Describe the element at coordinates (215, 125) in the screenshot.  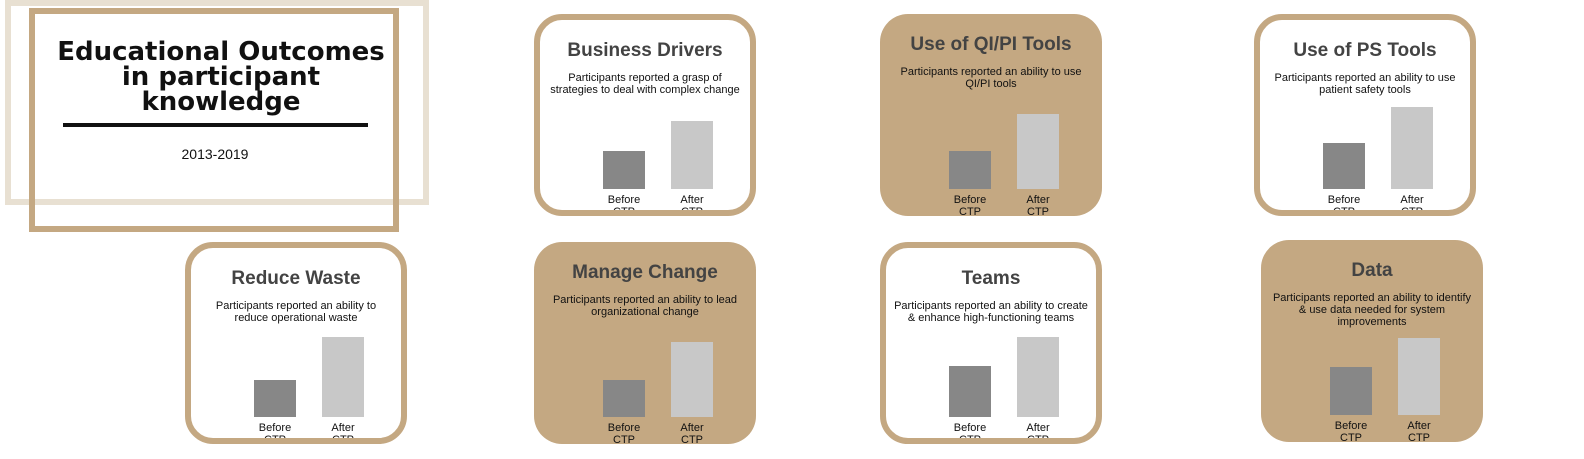
I see `title-divider` at that location.